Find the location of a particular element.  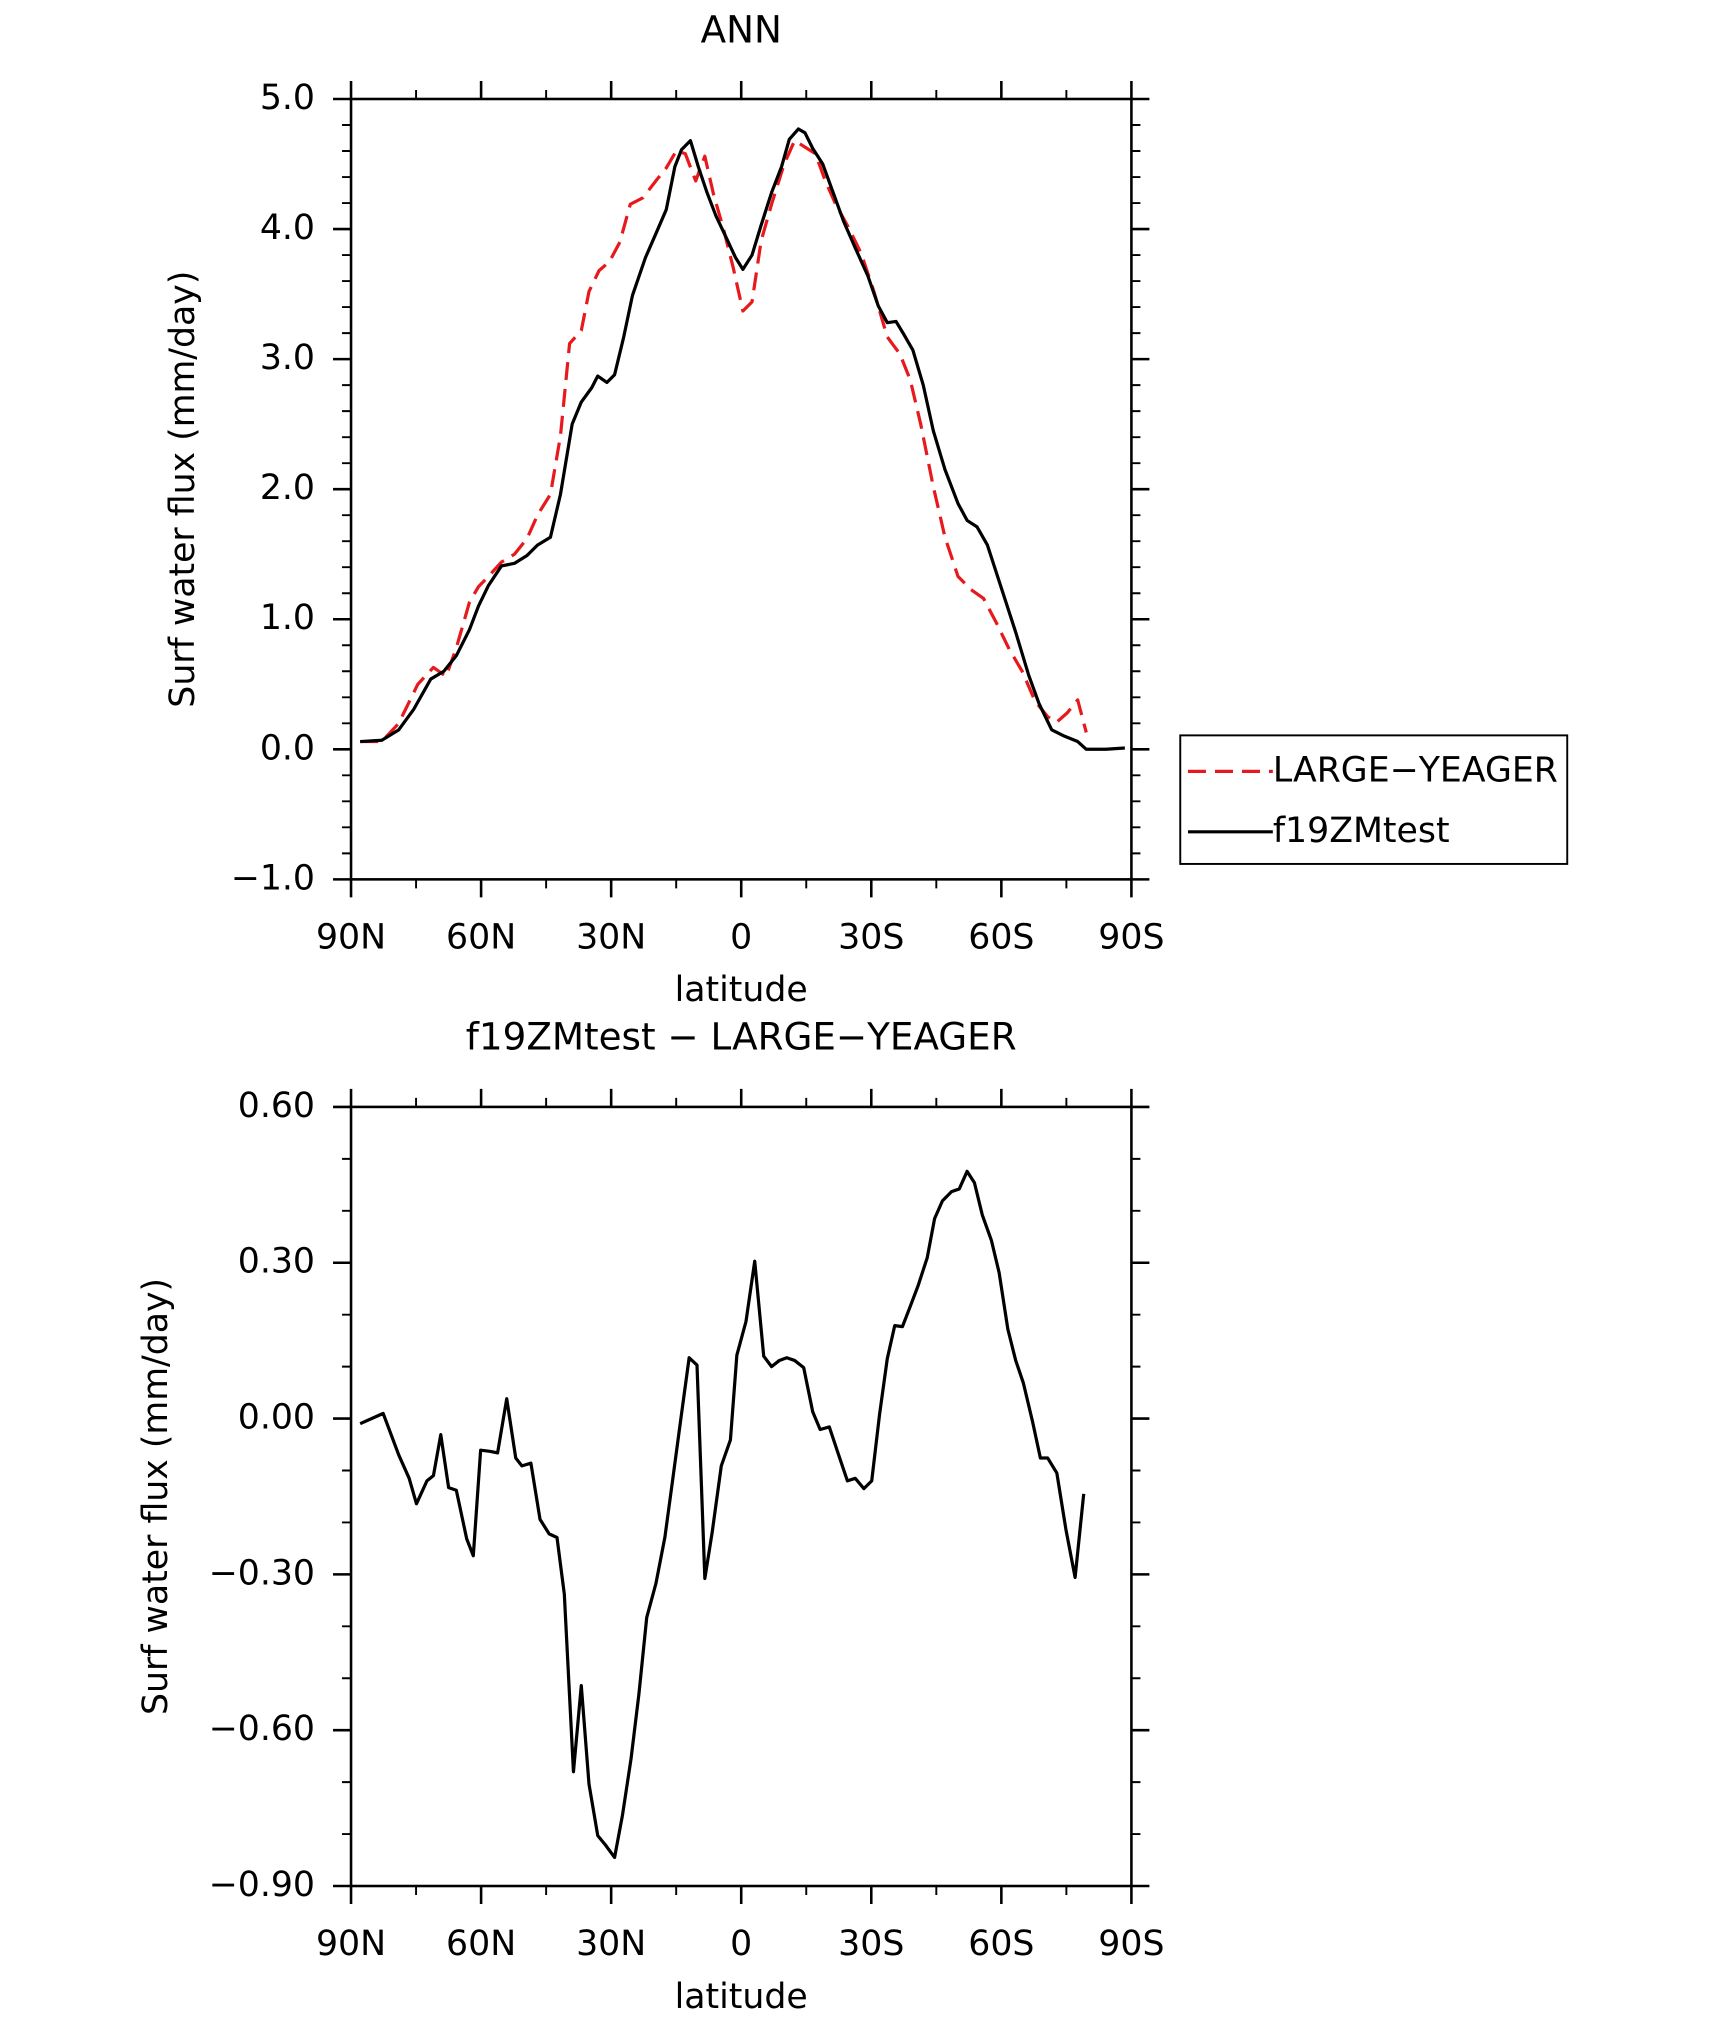

y-tick-label: 5.0 is located at coordinates (287, 98).